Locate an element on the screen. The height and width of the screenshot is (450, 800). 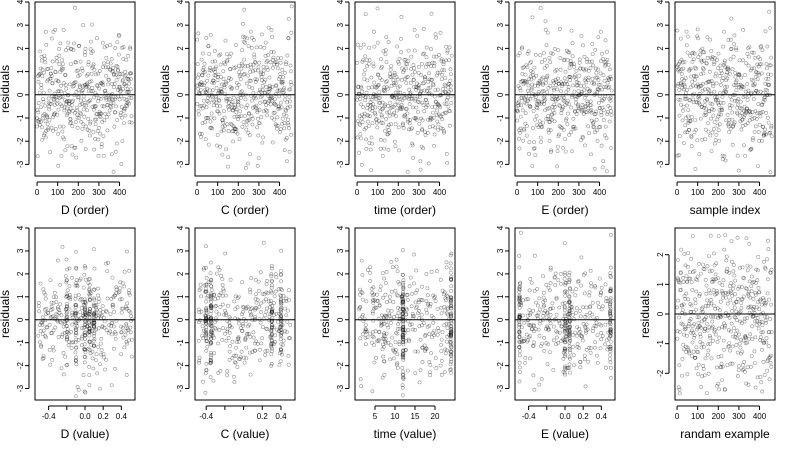
y-tick-label: 4 is located at coordinates (500, 227).